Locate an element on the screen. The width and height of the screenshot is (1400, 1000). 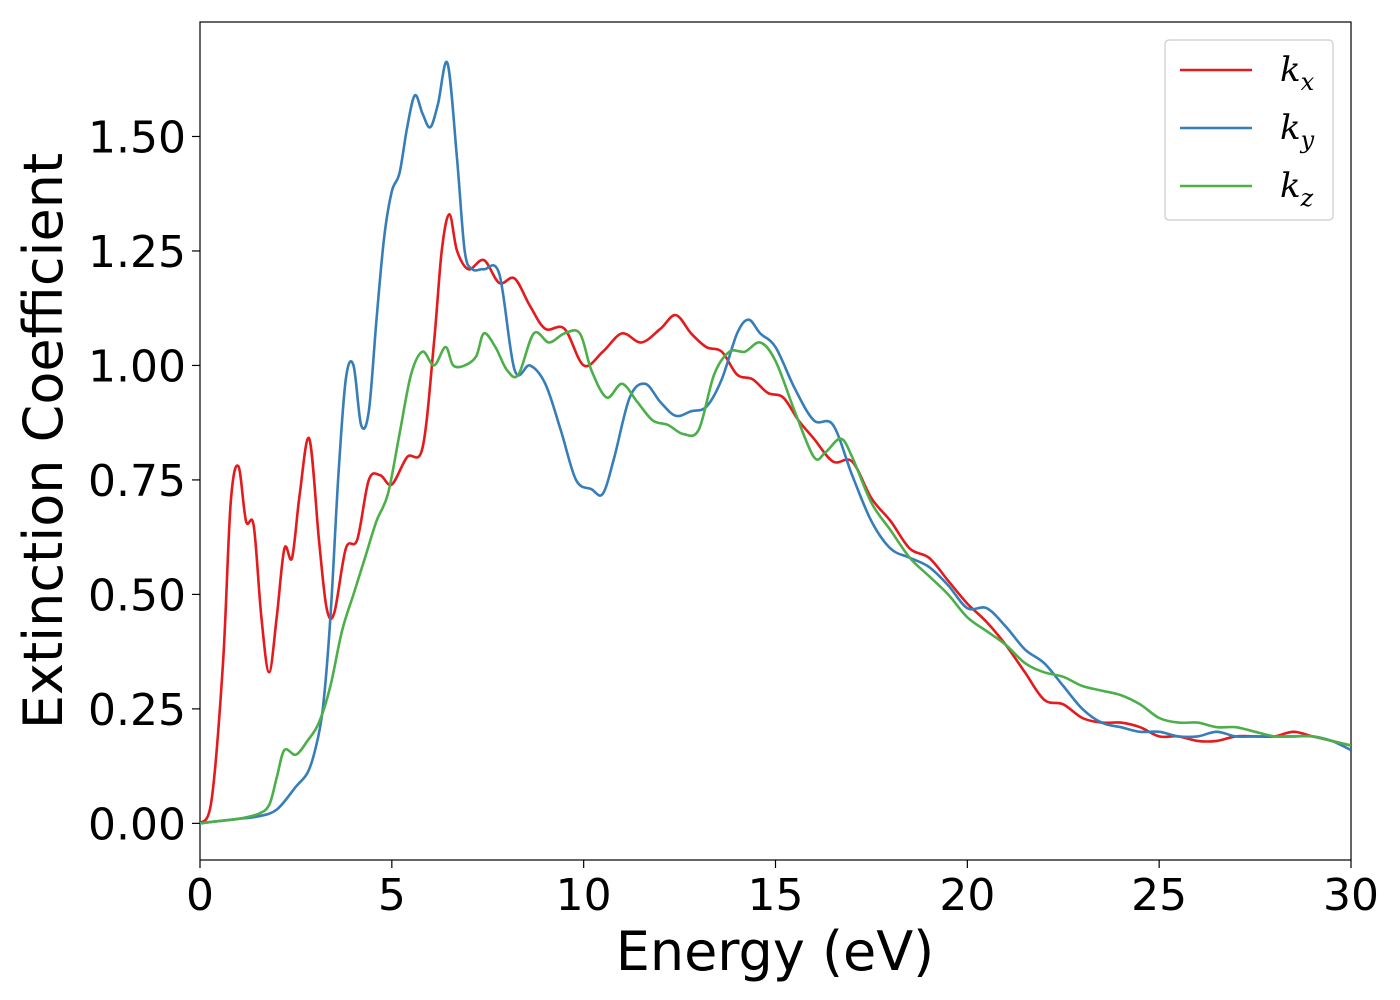
y-tick-label: 1.25 is located at coordinates (137, 252).